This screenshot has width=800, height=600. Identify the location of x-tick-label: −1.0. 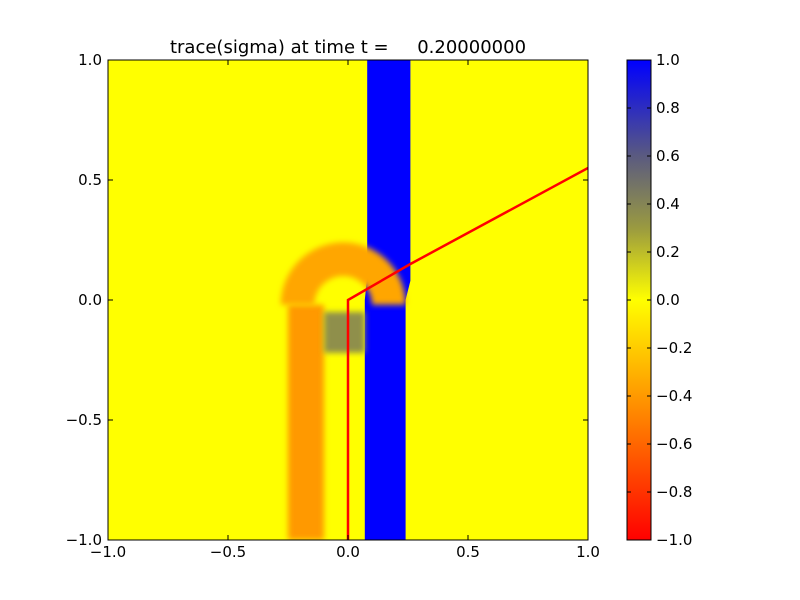
(108, 552).